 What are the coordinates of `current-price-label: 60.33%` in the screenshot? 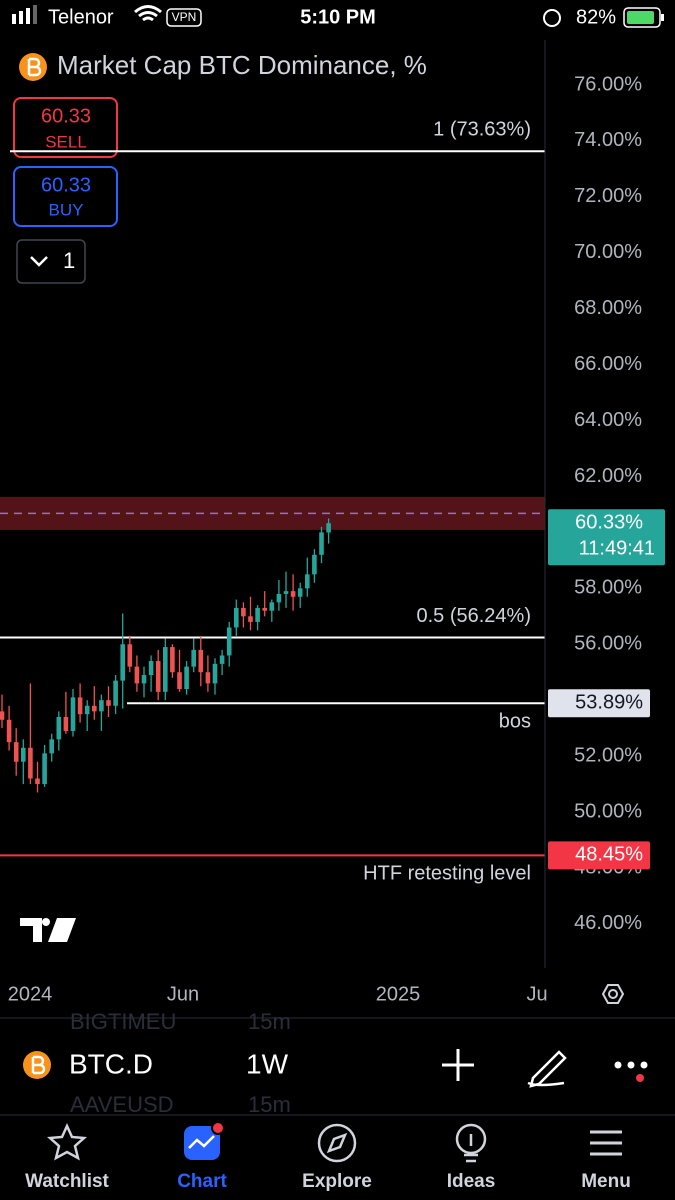 It's located at (609, 522).